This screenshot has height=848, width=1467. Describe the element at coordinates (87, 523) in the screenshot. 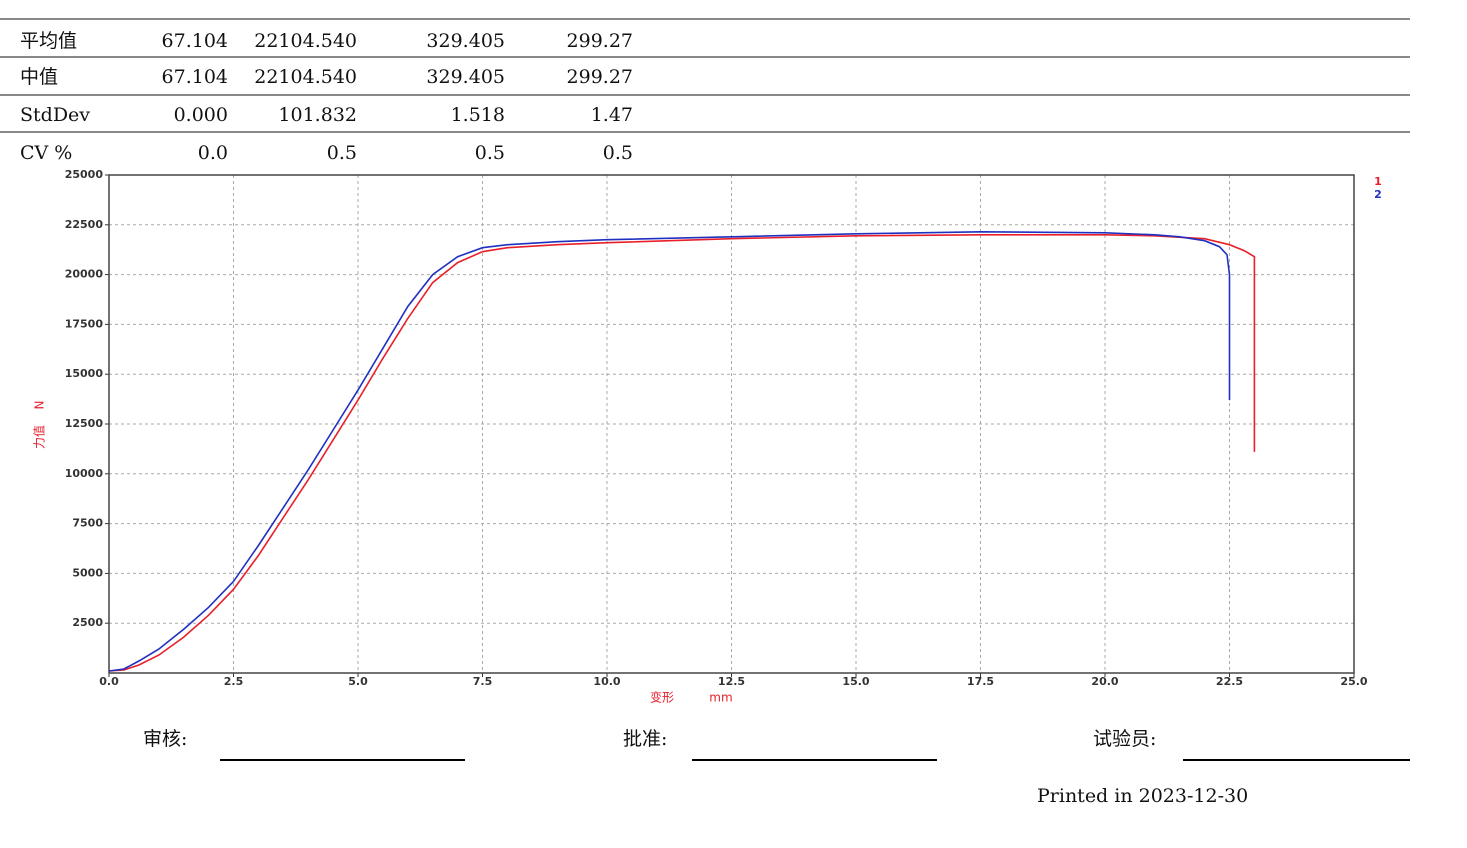

I see `y-tick-label: 7500` at that location.